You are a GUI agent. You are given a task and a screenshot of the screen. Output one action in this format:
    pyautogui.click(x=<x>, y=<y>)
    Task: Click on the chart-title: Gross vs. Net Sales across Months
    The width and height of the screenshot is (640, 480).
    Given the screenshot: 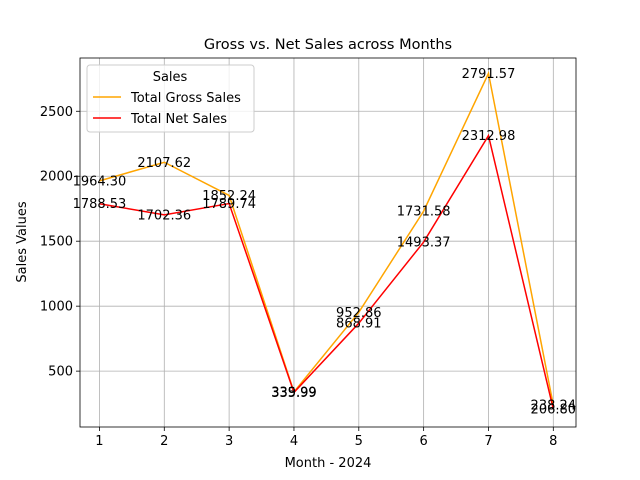 What is the action you would take?
    pyautogui.click(x=328, y=45)
    